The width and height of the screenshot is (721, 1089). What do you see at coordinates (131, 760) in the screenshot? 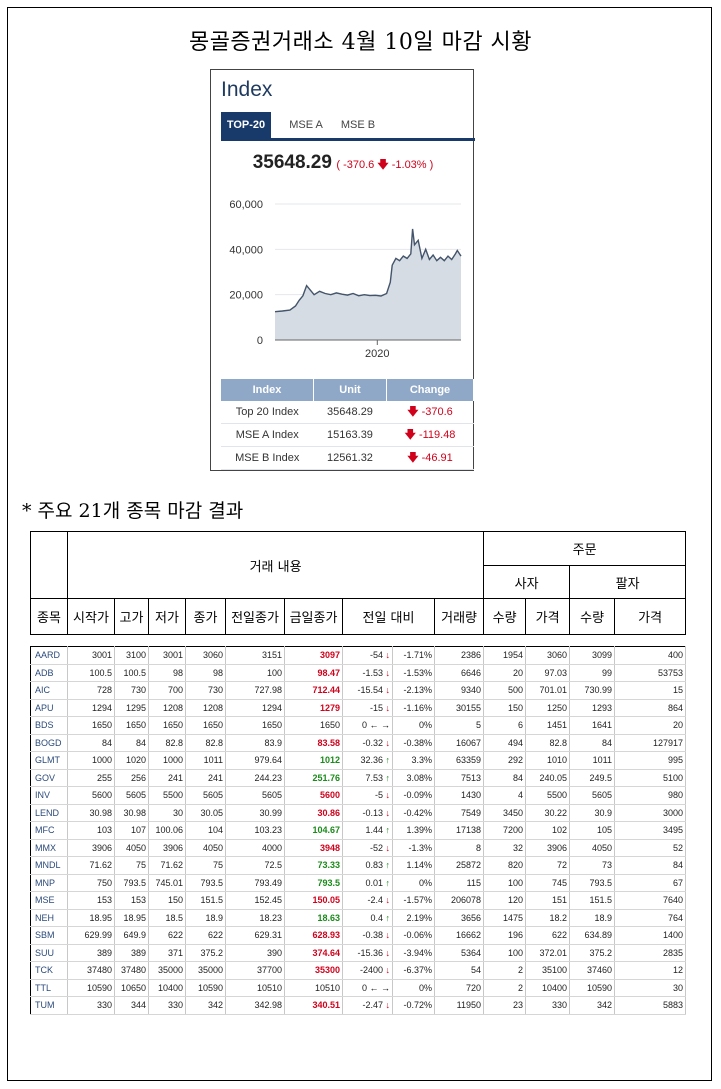
I see `cell-high: 1020` at bounding box center [131, 760].